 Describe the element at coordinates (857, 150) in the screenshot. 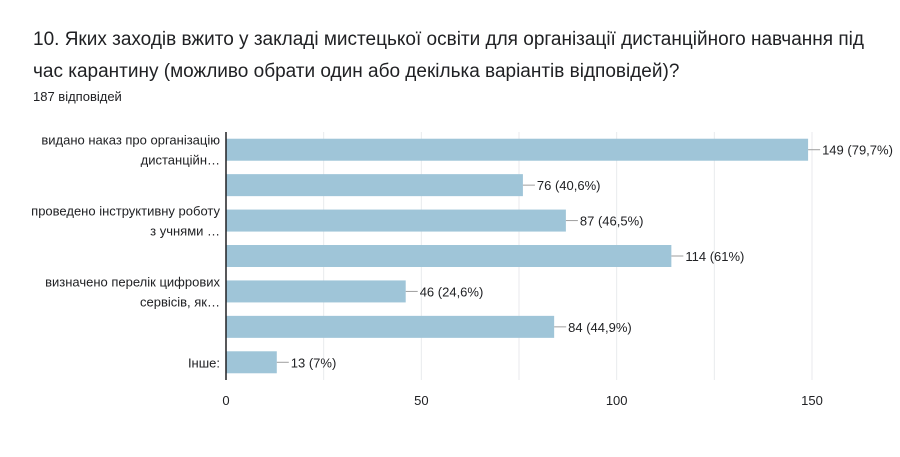

I see `data-label: 149 (79,7%)` at that location.